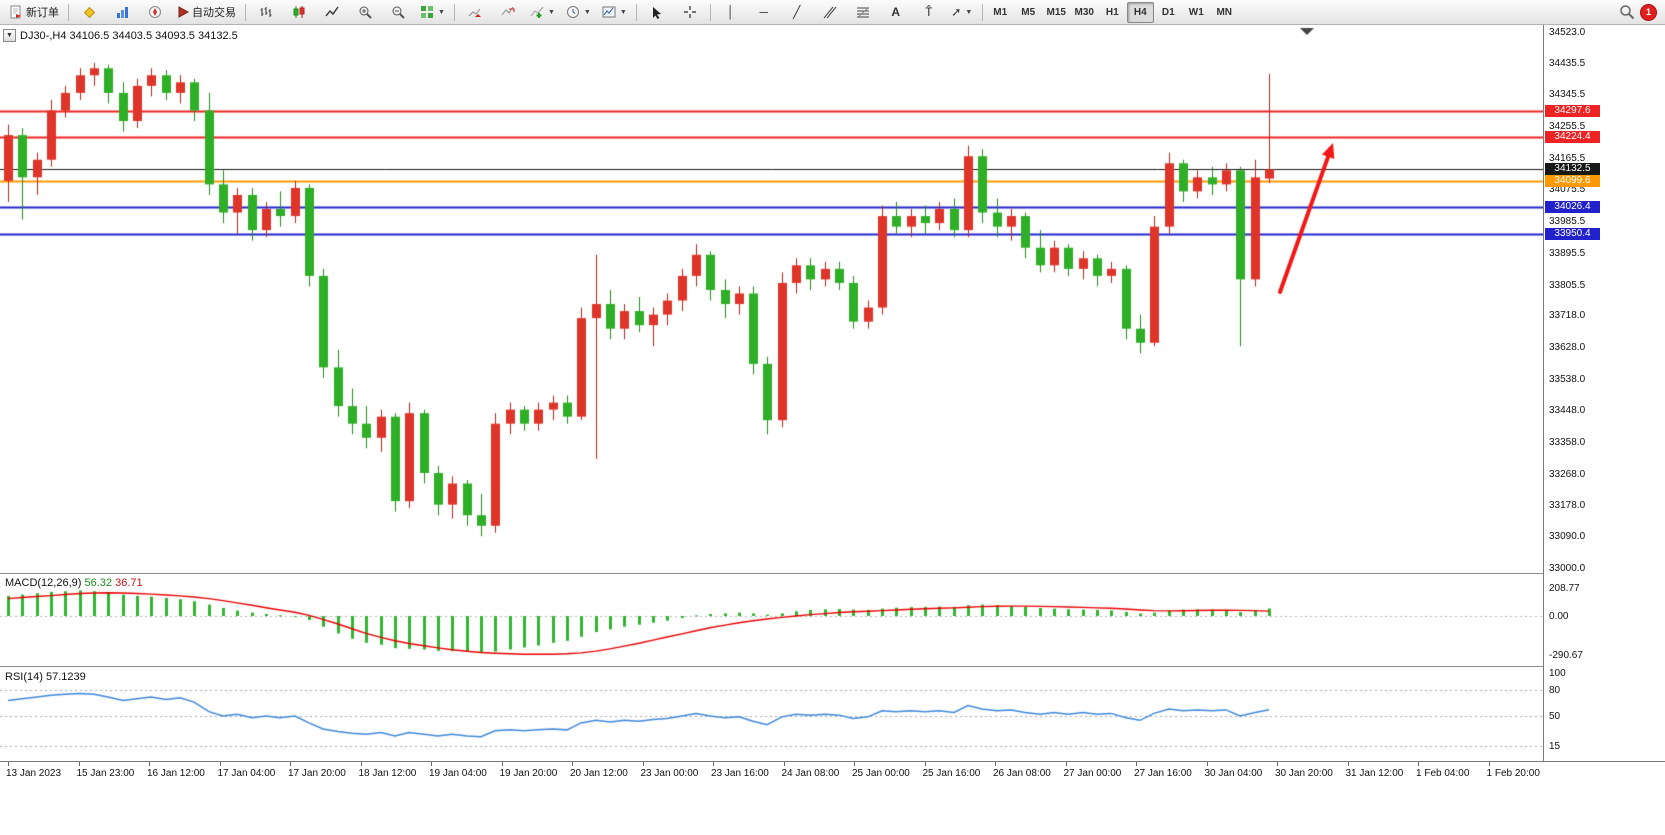 Image resolution: width=1665 pixels, height=835 pixels. What do you see at coordinates (1196, 12) in the screenshot?
I see `timeframe-w1: W1` at bounding box center [1196, 12].